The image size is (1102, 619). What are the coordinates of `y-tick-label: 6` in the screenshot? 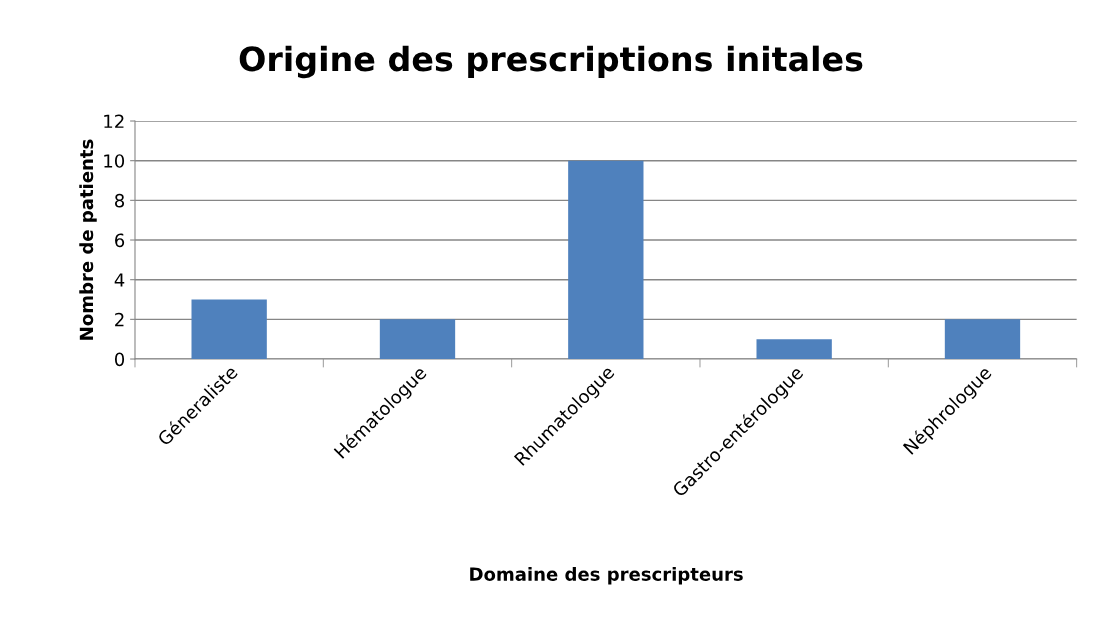 It's located at (120, 240).